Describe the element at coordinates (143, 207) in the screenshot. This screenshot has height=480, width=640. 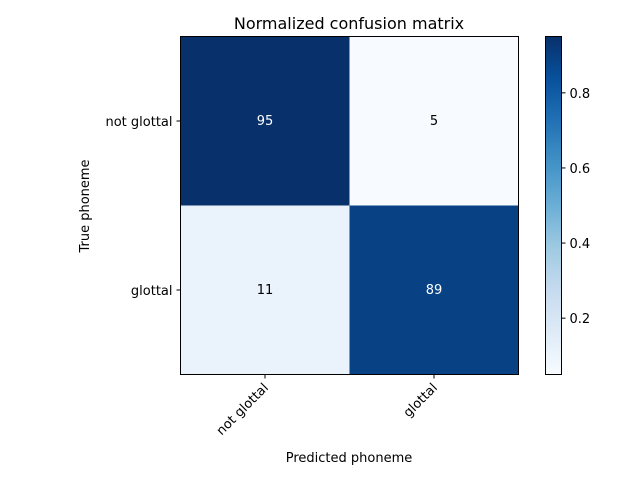
I see `y-axis-ticks: not glottal glottal` at that location.